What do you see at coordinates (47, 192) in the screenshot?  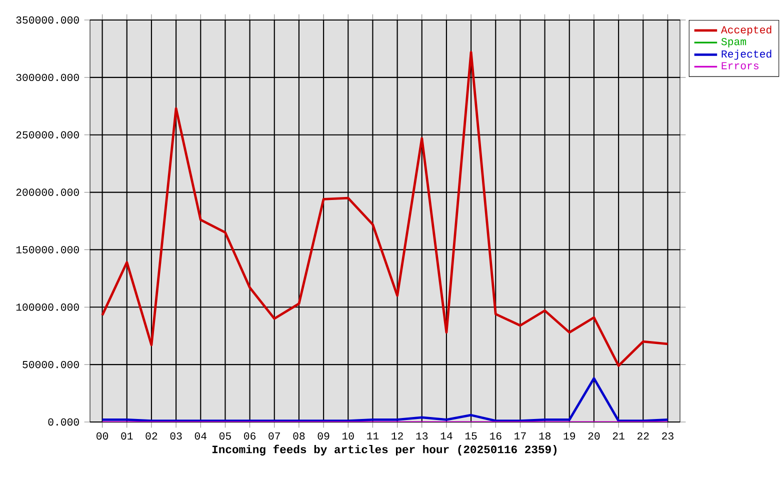 I see `y-tick-label: 200000.000` at bounding box center [47, 192].